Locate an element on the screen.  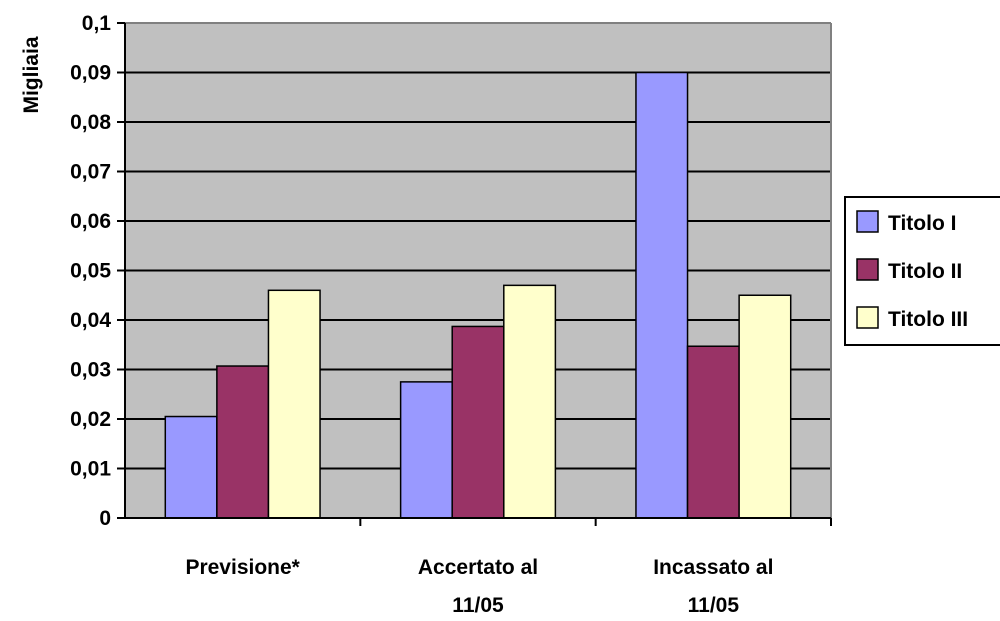
legend: Titolo I Titolo II Titolo III is located at coordinates (922, 271).